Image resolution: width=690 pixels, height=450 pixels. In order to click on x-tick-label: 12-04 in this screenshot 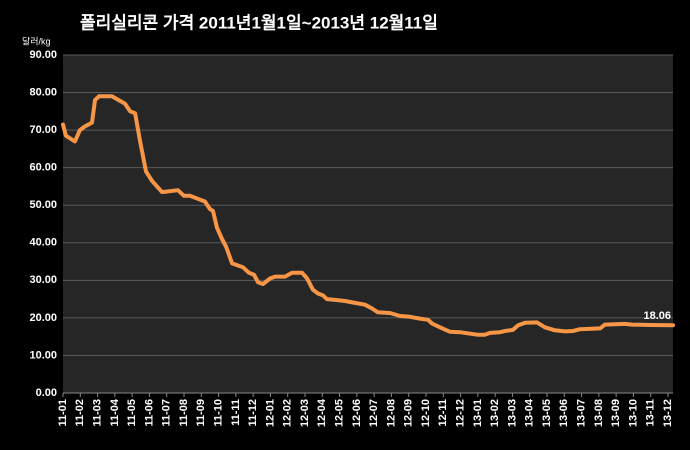, I will do `click(322, 412)`.